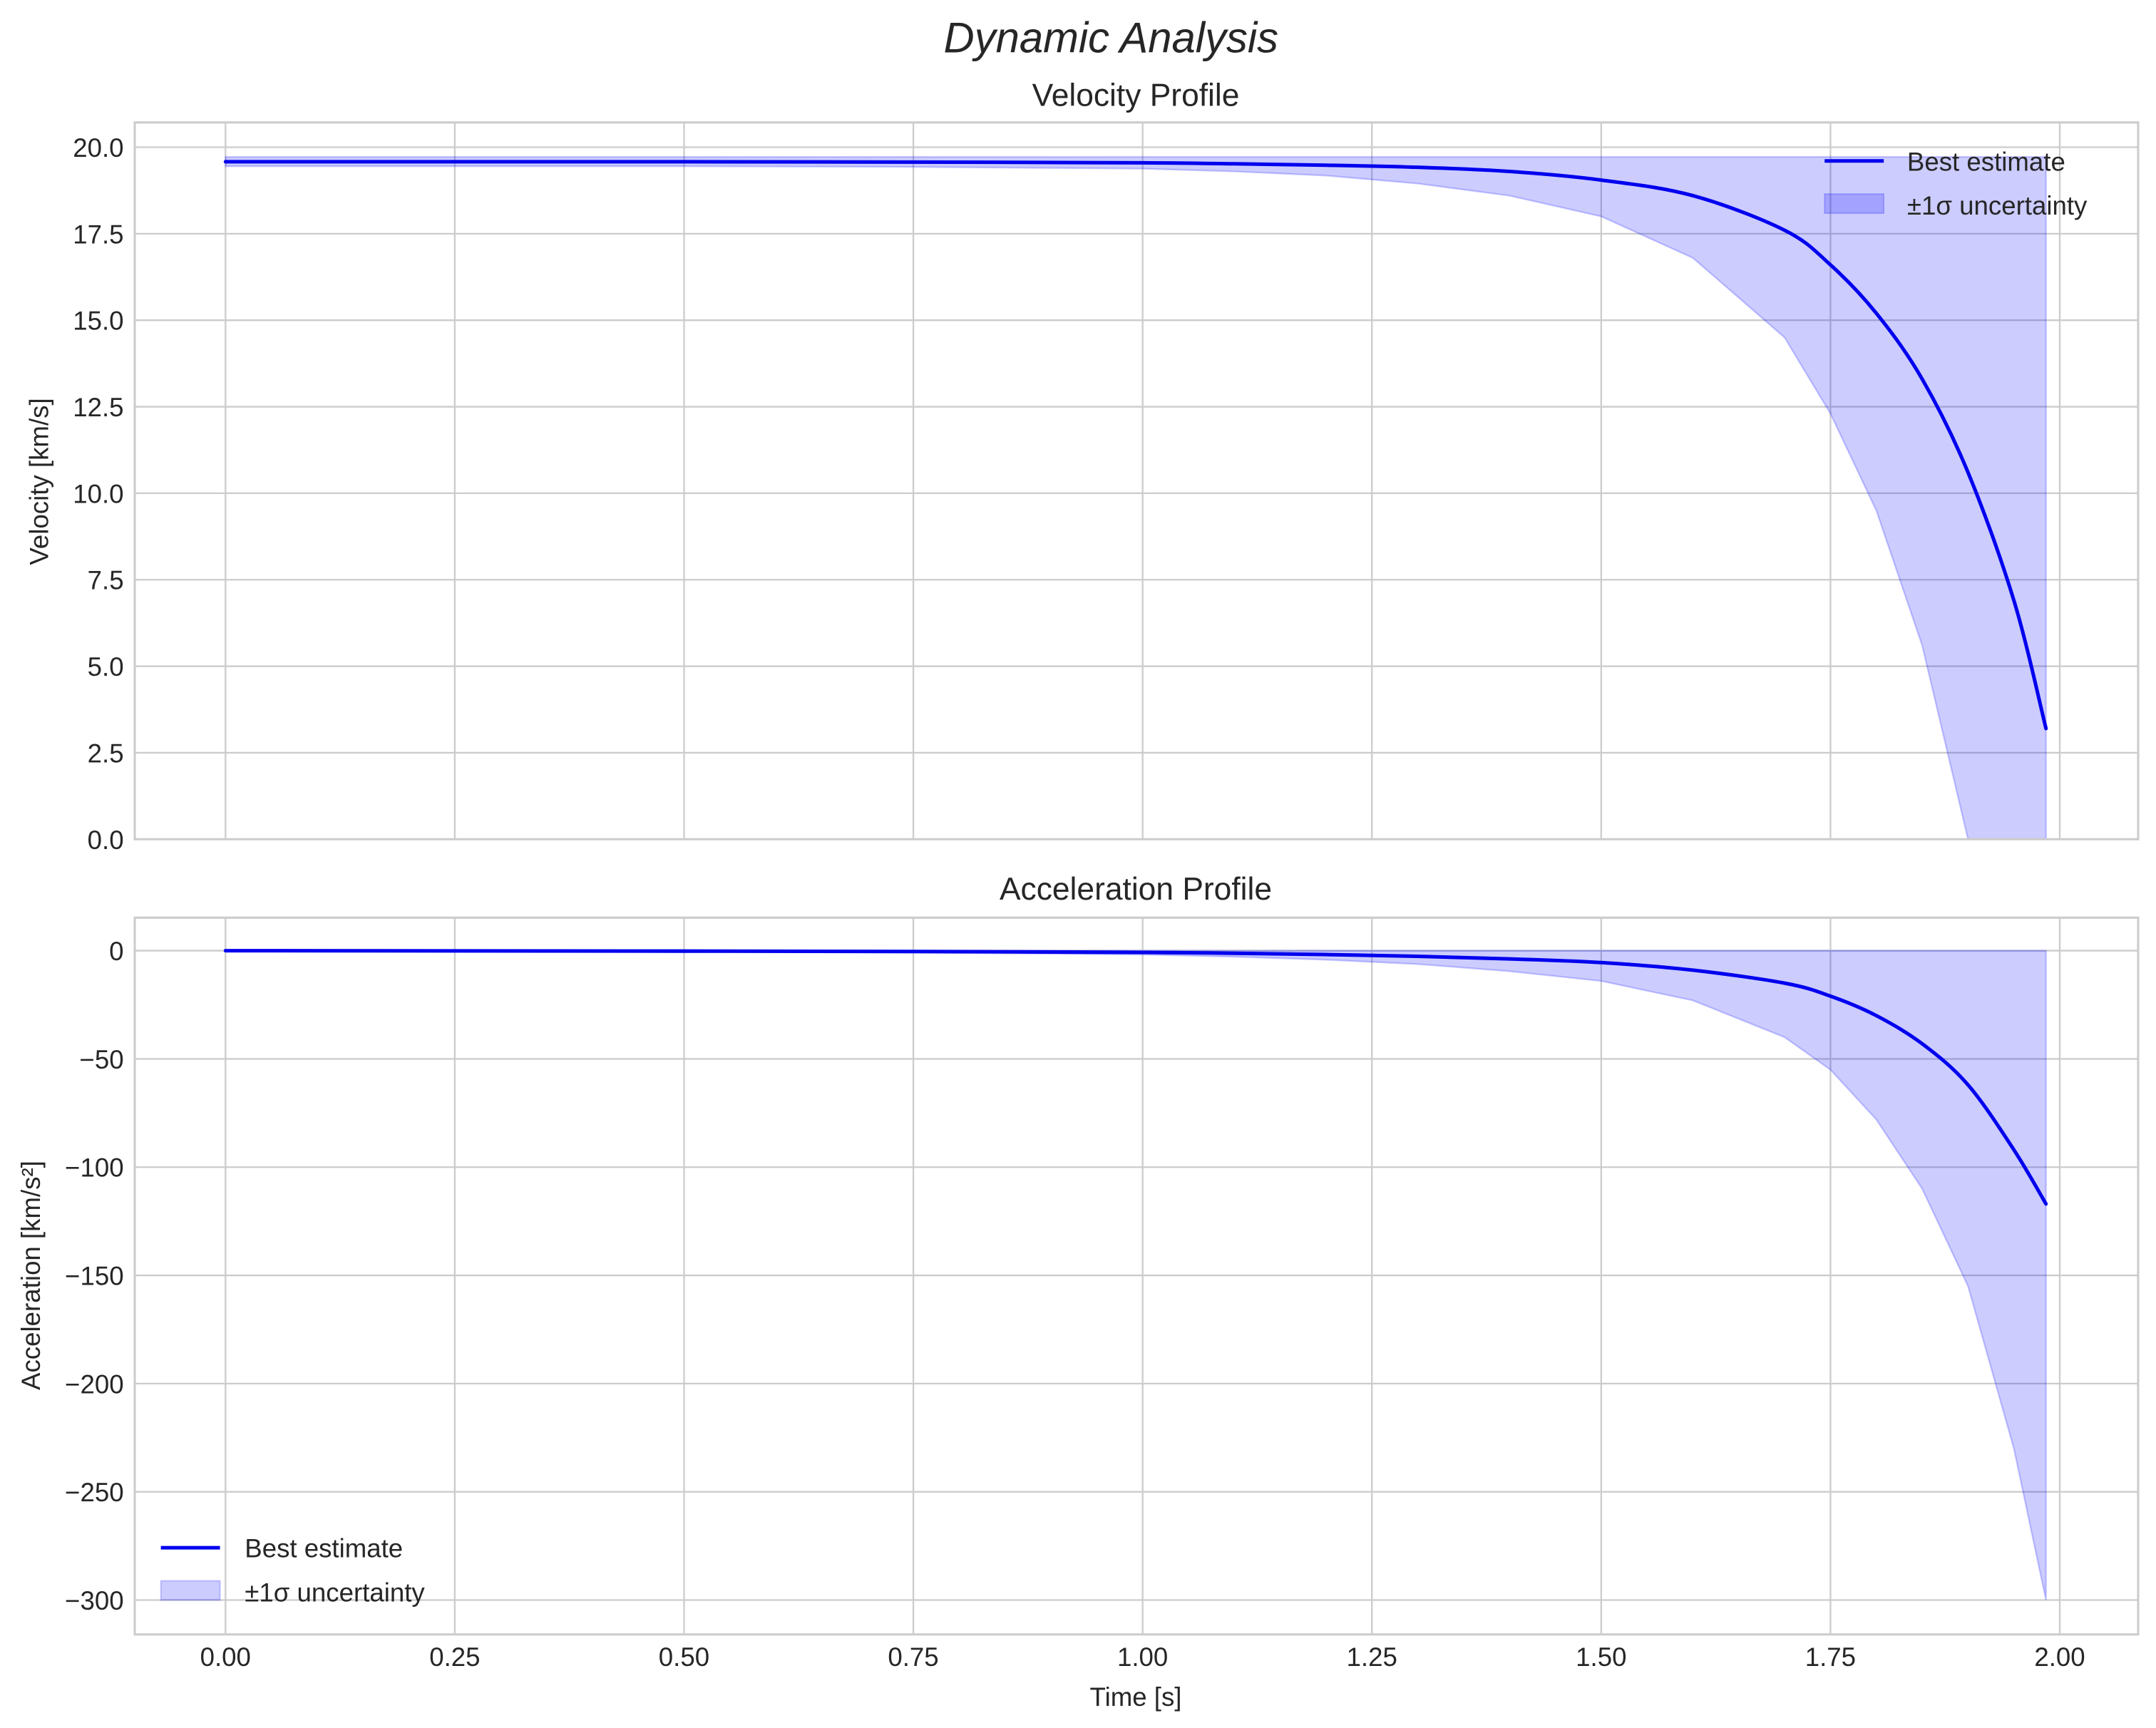 The width and height of the screenshot is (2156, 1728). What do you see at coordinates (98, 148) in the screenshot?
I see `y-tick-label: 20.0` at bounding box center [98, 148].